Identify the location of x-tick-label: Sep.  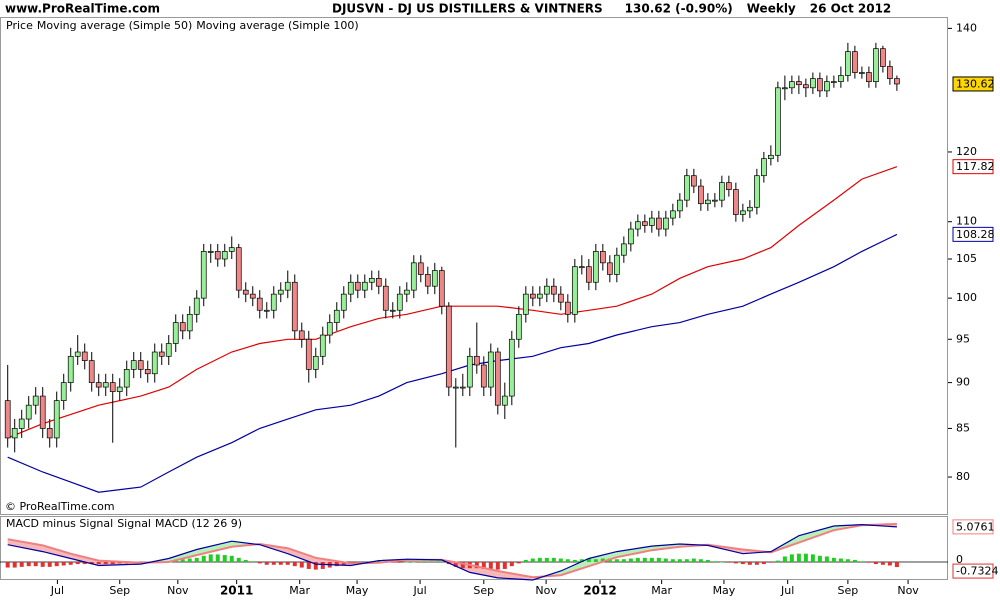
(119, 590).